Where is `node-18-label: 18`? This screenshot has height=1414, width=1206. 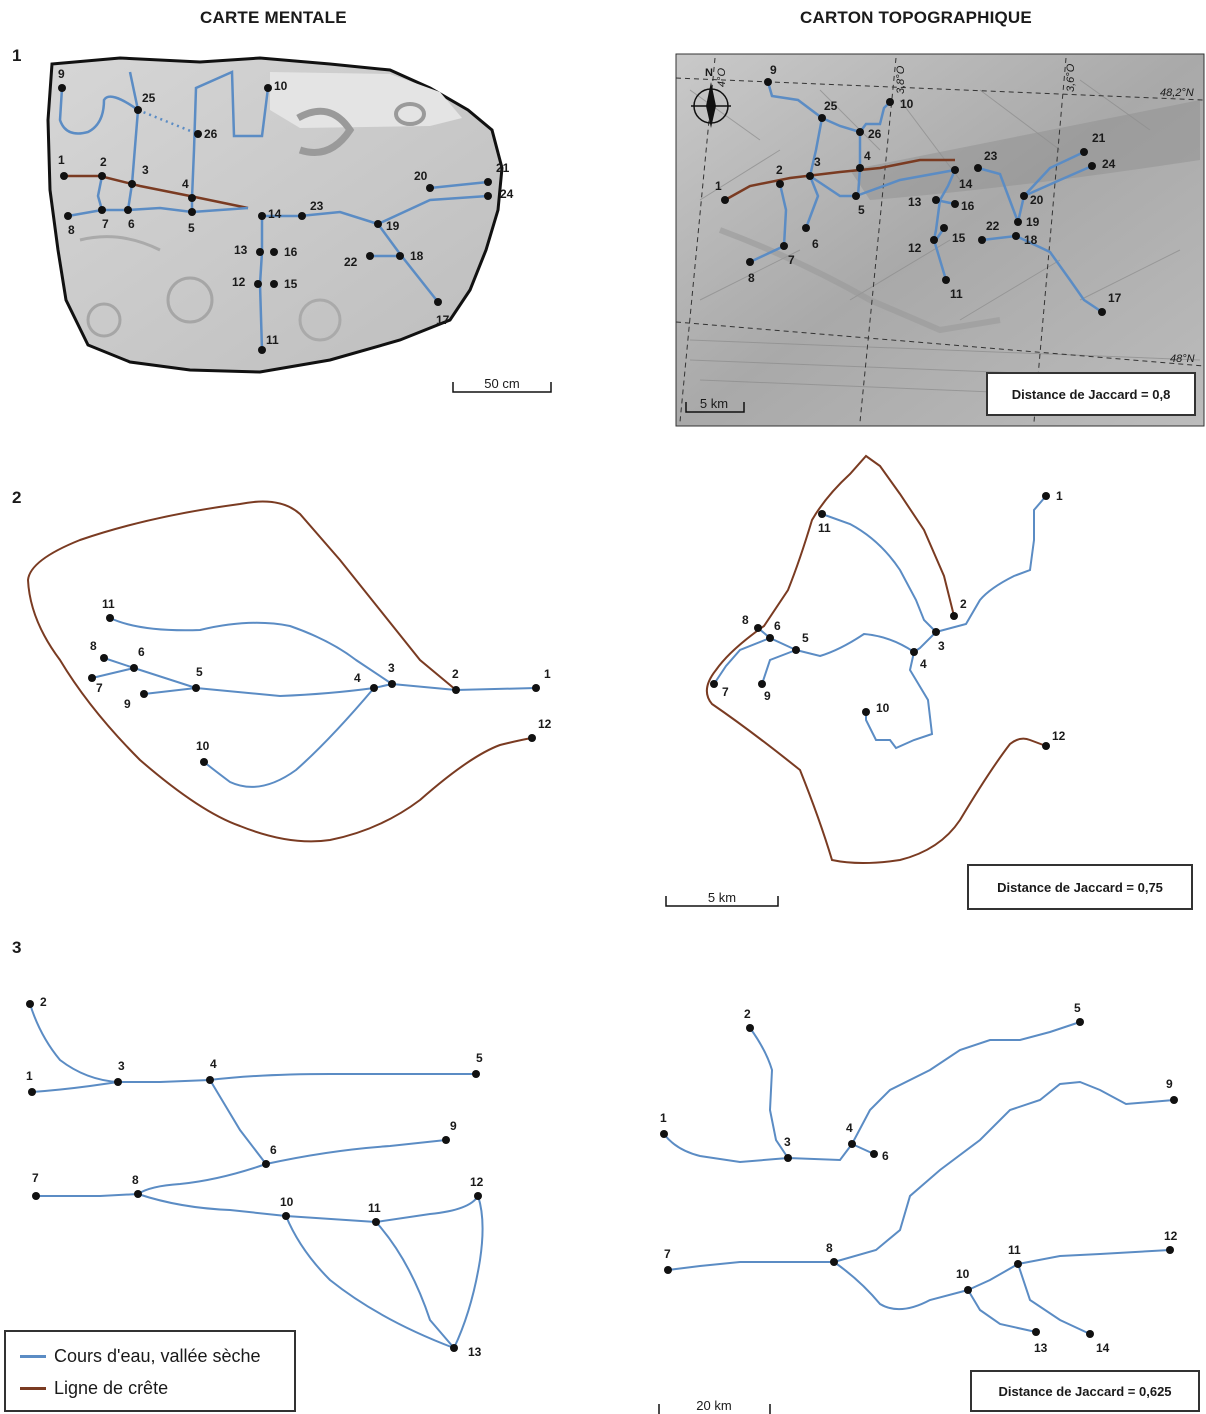 node-18-label: 18 is located at coordinates (1031, 240).